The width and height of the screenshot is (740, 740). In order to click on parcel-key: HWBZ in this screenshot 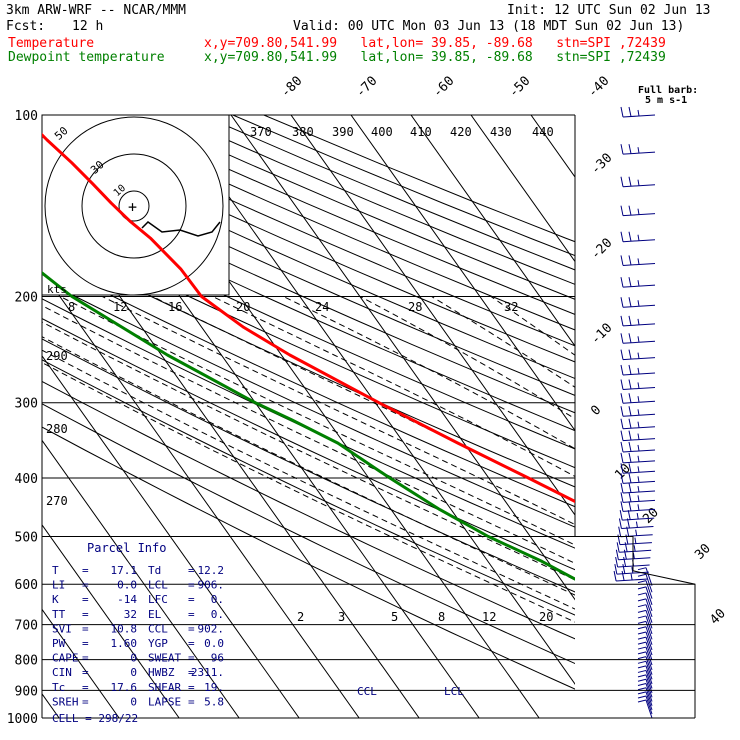, I will do `click(161, 672)`.